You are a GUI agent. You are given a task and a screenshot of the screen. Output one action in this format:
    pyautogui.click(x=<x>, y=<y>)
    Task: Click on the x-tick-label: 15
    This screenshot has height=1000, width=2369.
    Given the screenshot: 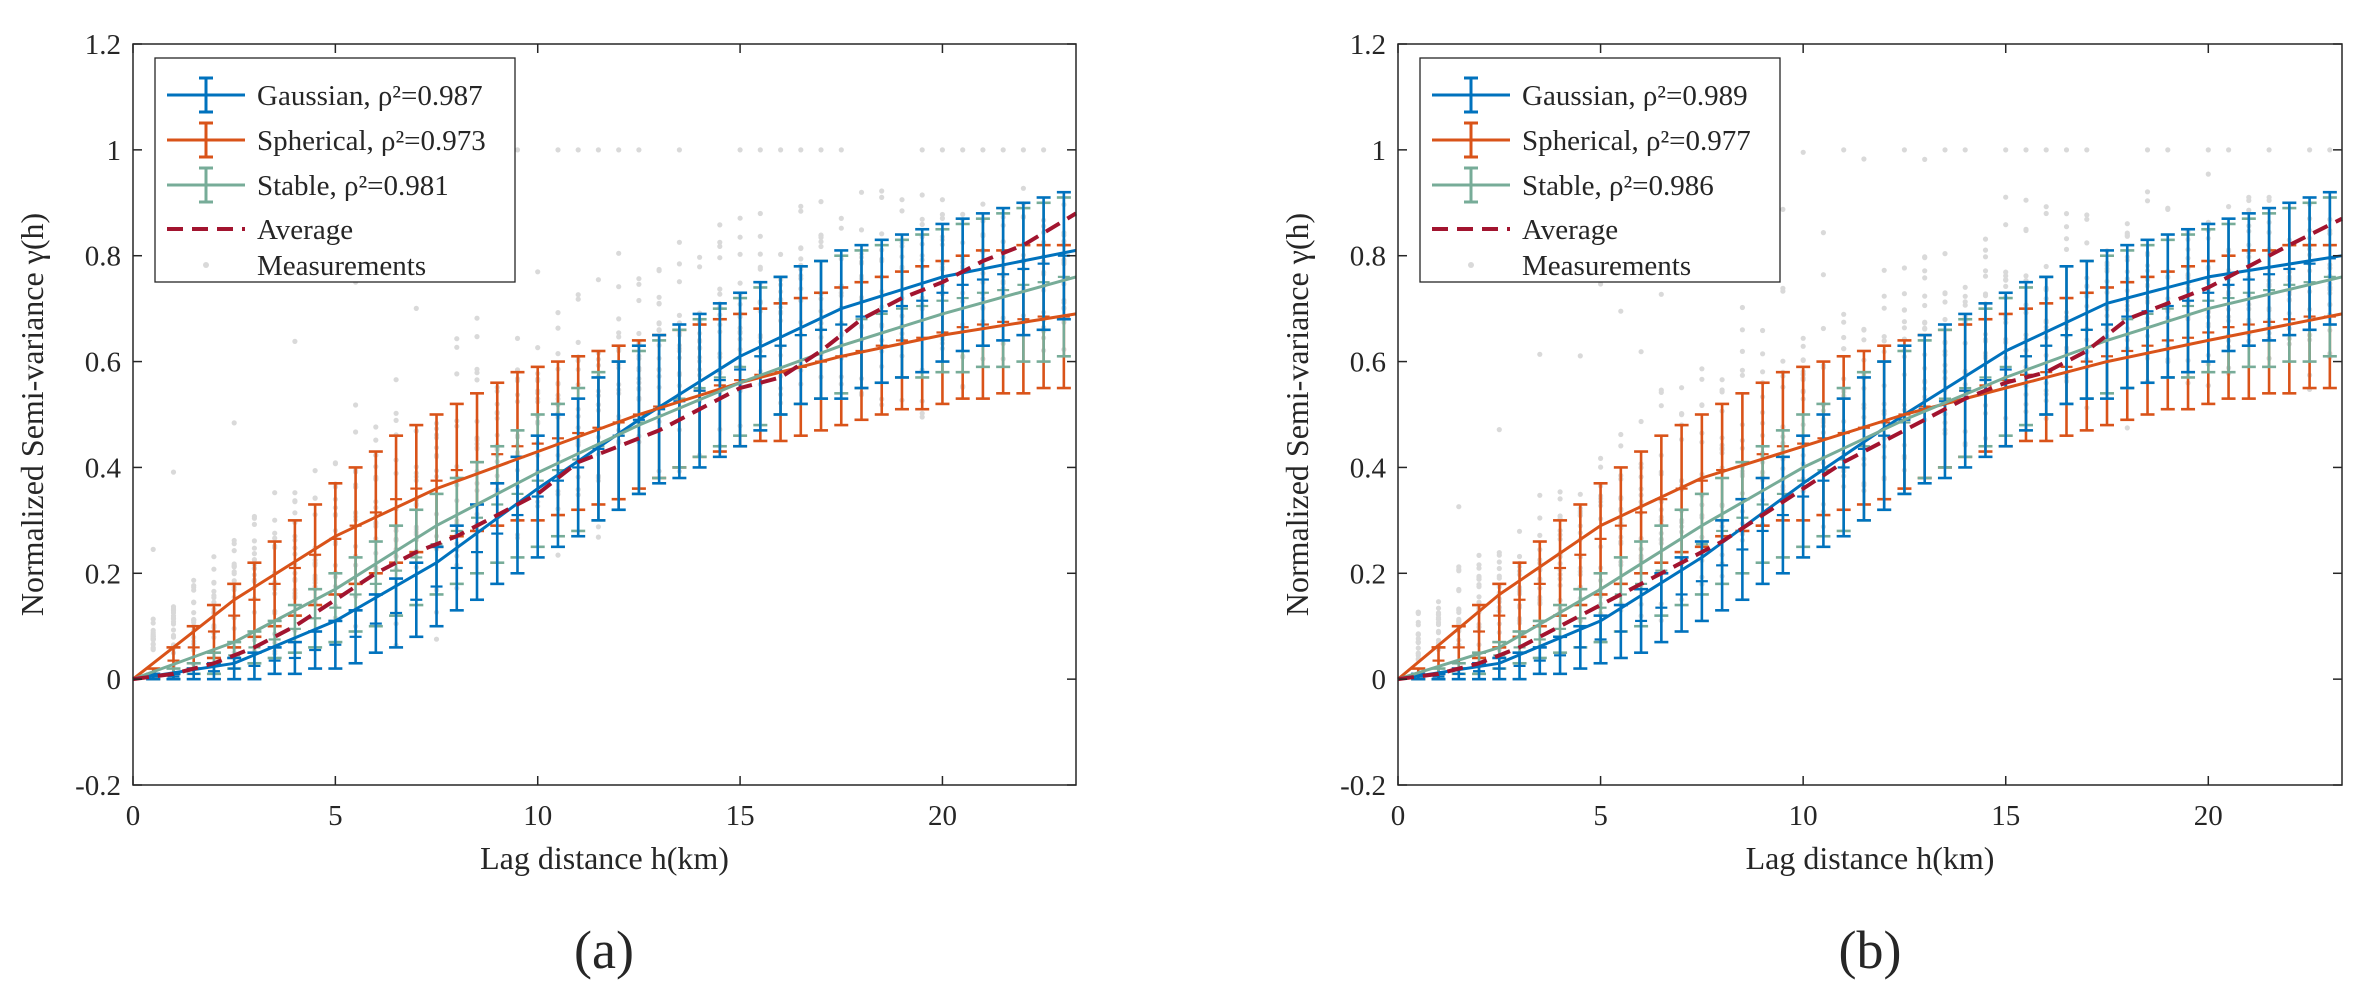 What is the action you would take?
    pyautogui.click(x=2005, y=816)
    